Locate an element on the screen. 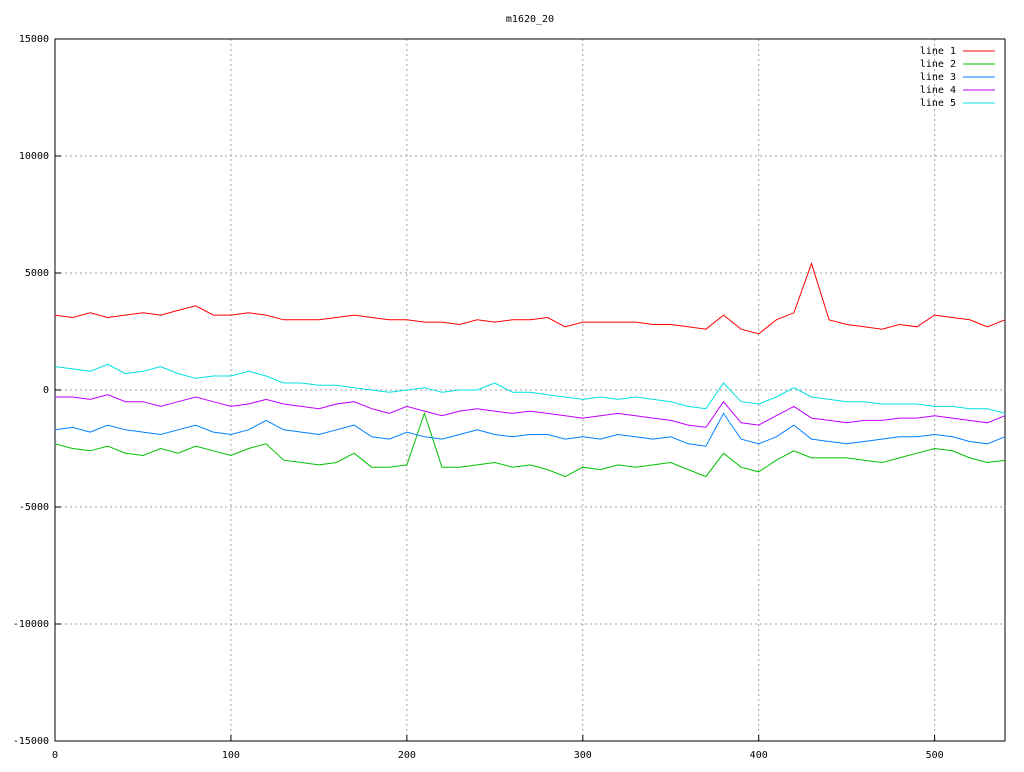 The image size is (1024, 772). legend-label: line 4 is located at coordinates (938, 90).